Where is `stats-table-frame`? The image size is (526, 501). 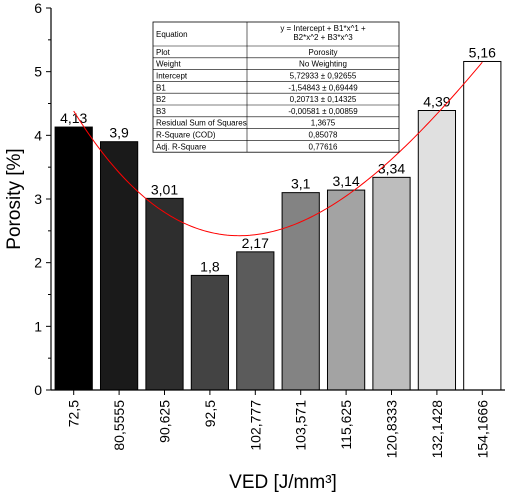 stats-table-frame is located at coordinates (276, 87).